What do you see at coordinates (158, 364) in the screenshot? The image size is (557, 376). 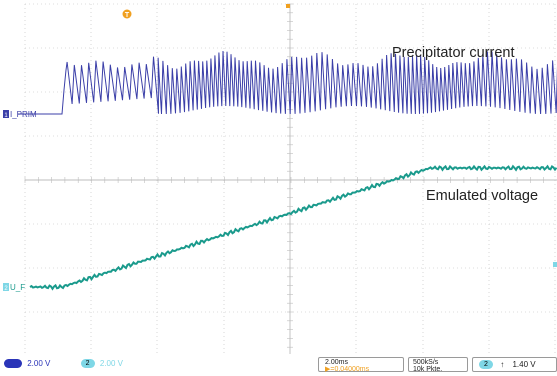 I see `channel-scales-panel: 2.00 V 2 2.00 V` at bounding box center [158, 364].